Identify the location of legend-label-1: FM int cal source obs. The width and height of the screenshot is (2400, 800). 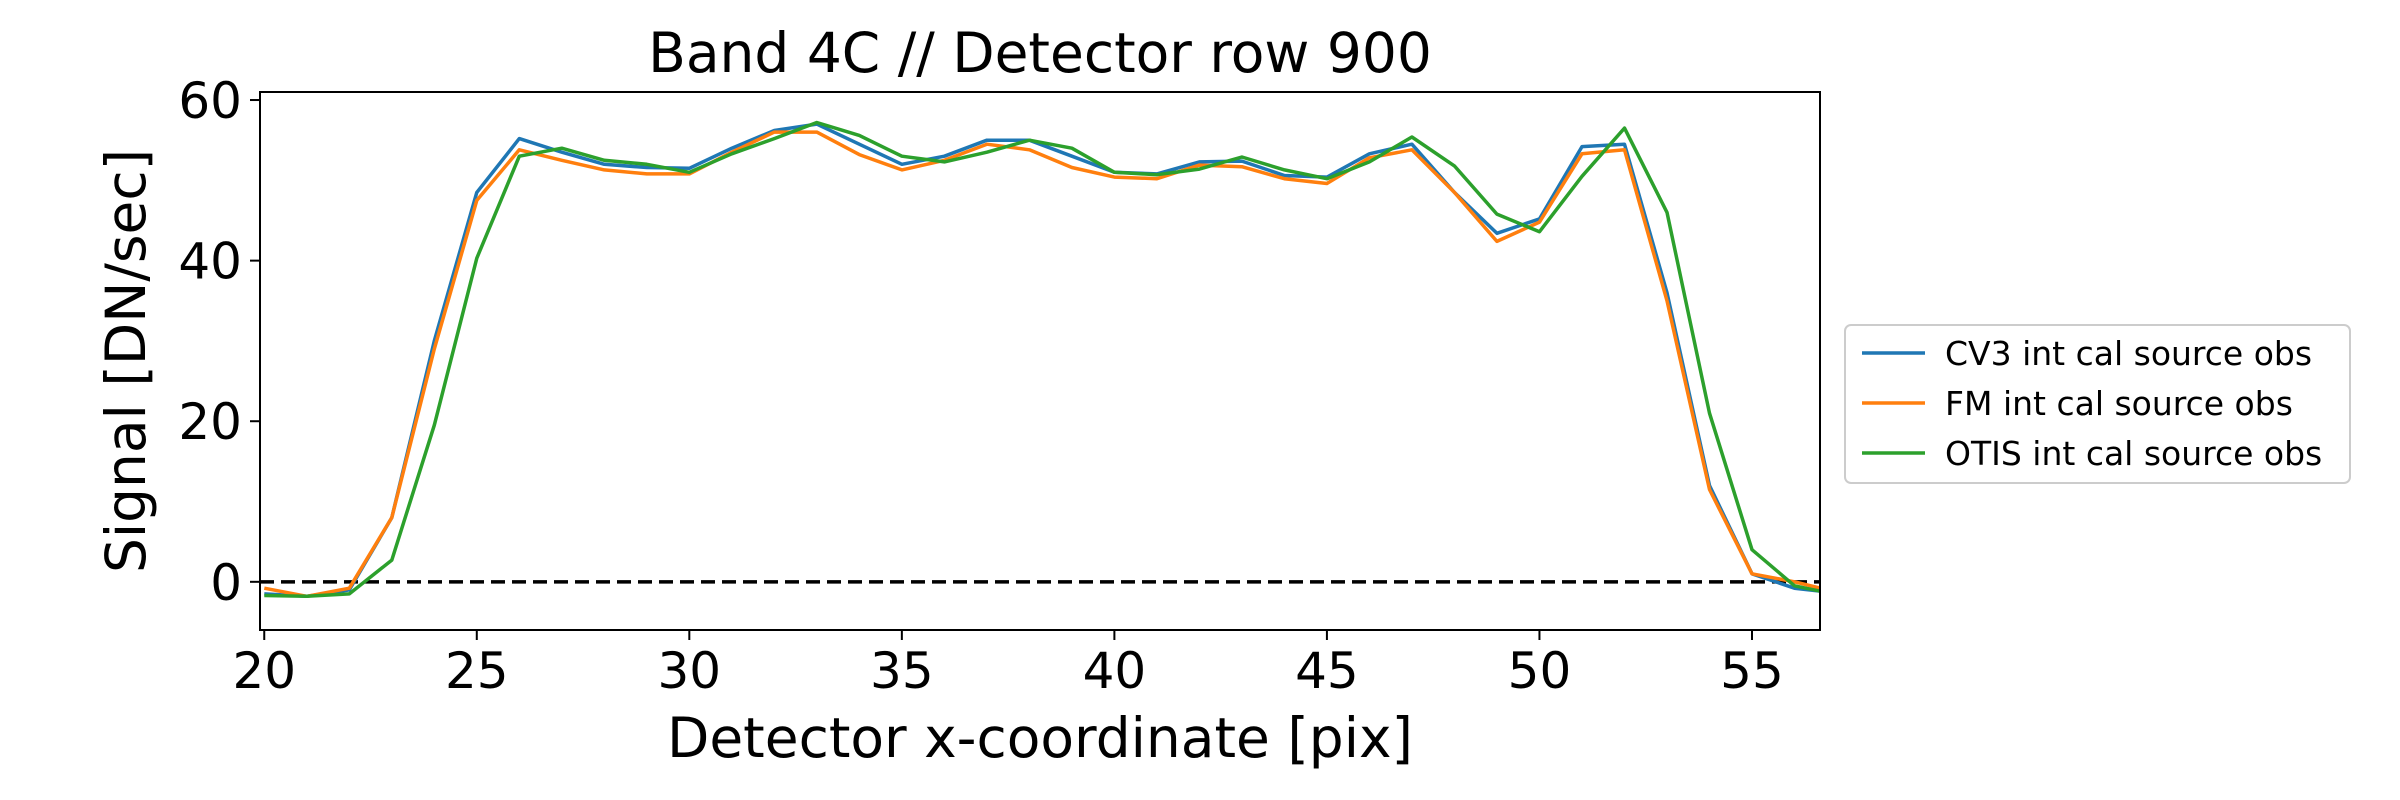
(2119, 403).